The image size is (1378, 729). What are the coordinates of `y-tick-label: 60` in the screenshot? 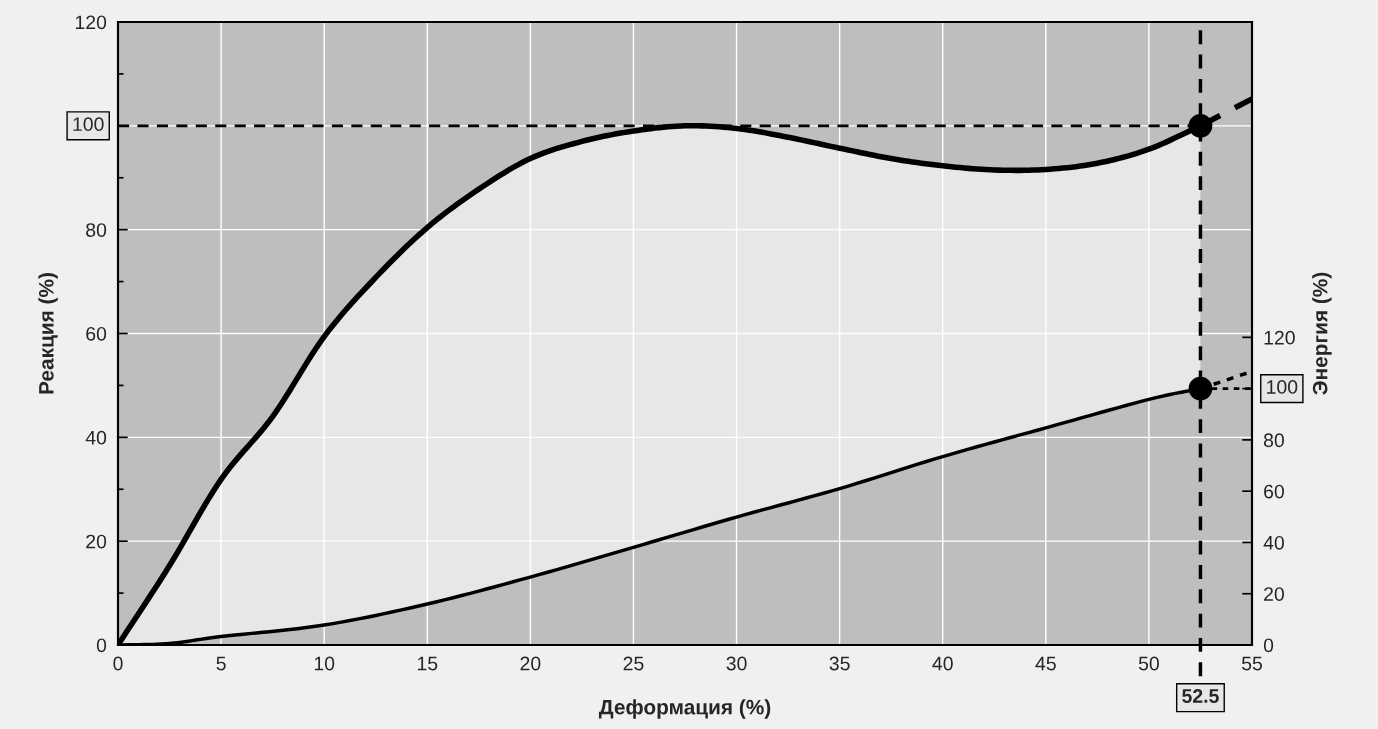 It's located at (96, 333).